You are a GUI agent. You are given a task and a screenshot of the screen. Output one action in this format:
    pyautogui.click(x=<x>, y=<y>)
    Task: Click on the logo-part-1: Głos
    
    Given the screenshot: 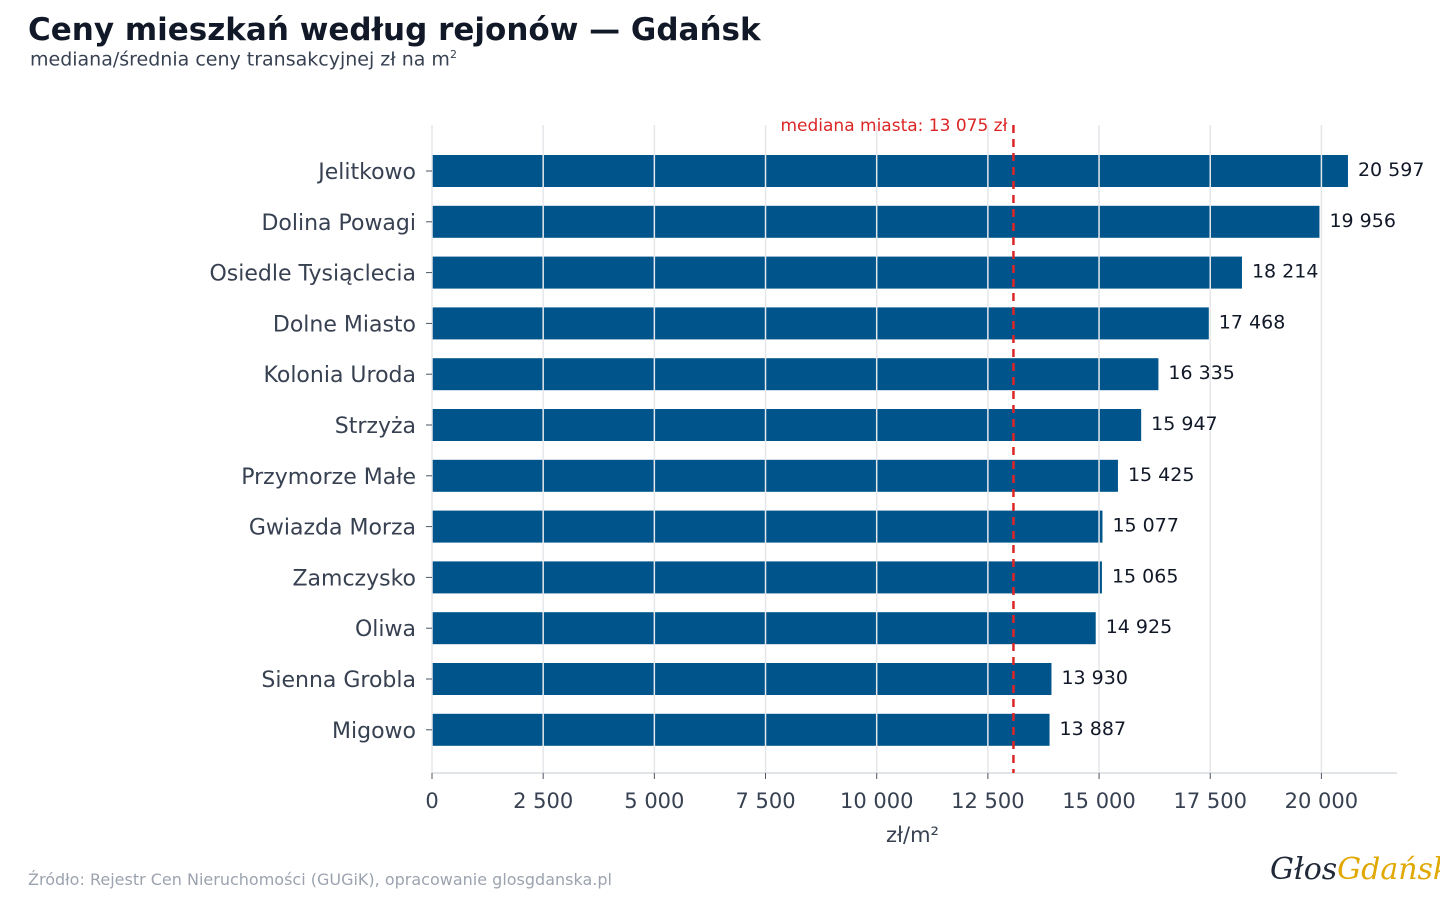 What is the action you would take?
    pyautogui.click(x=1304, y=869)
    